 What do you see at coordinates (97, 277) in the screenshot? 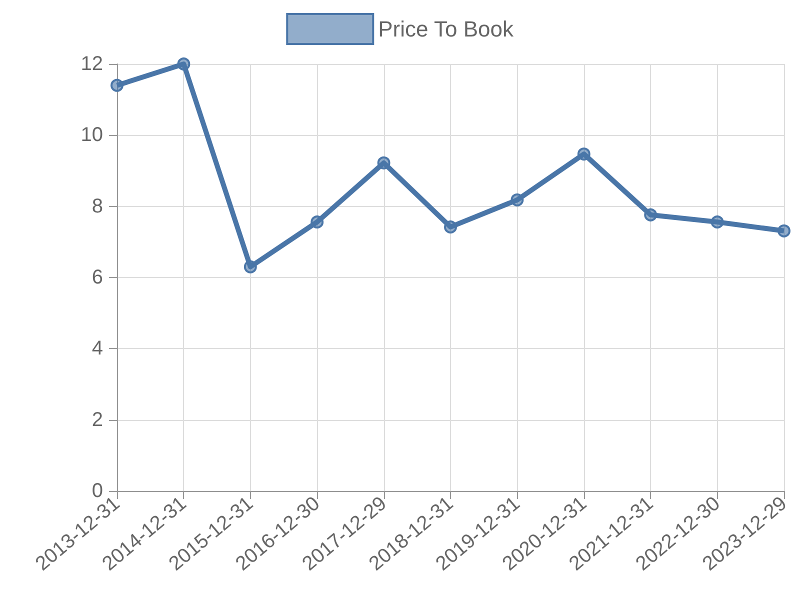
I see `y-tick-label: 6` at bounding box center [97, 277].